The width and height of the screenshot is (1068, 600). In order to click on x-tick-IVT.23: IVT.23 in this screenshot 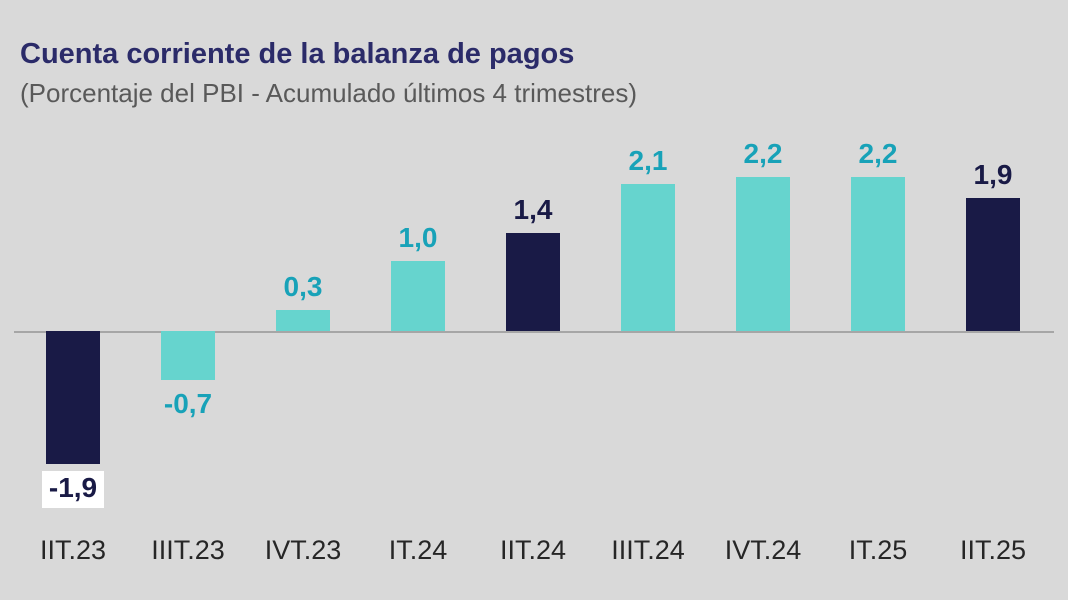, I will do `click(303, 550)`.